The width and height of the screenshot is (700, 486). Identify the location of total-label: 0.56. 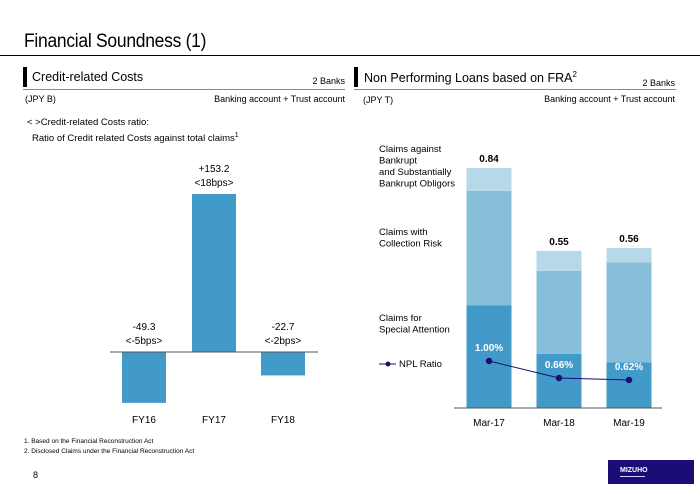
(629, 239).